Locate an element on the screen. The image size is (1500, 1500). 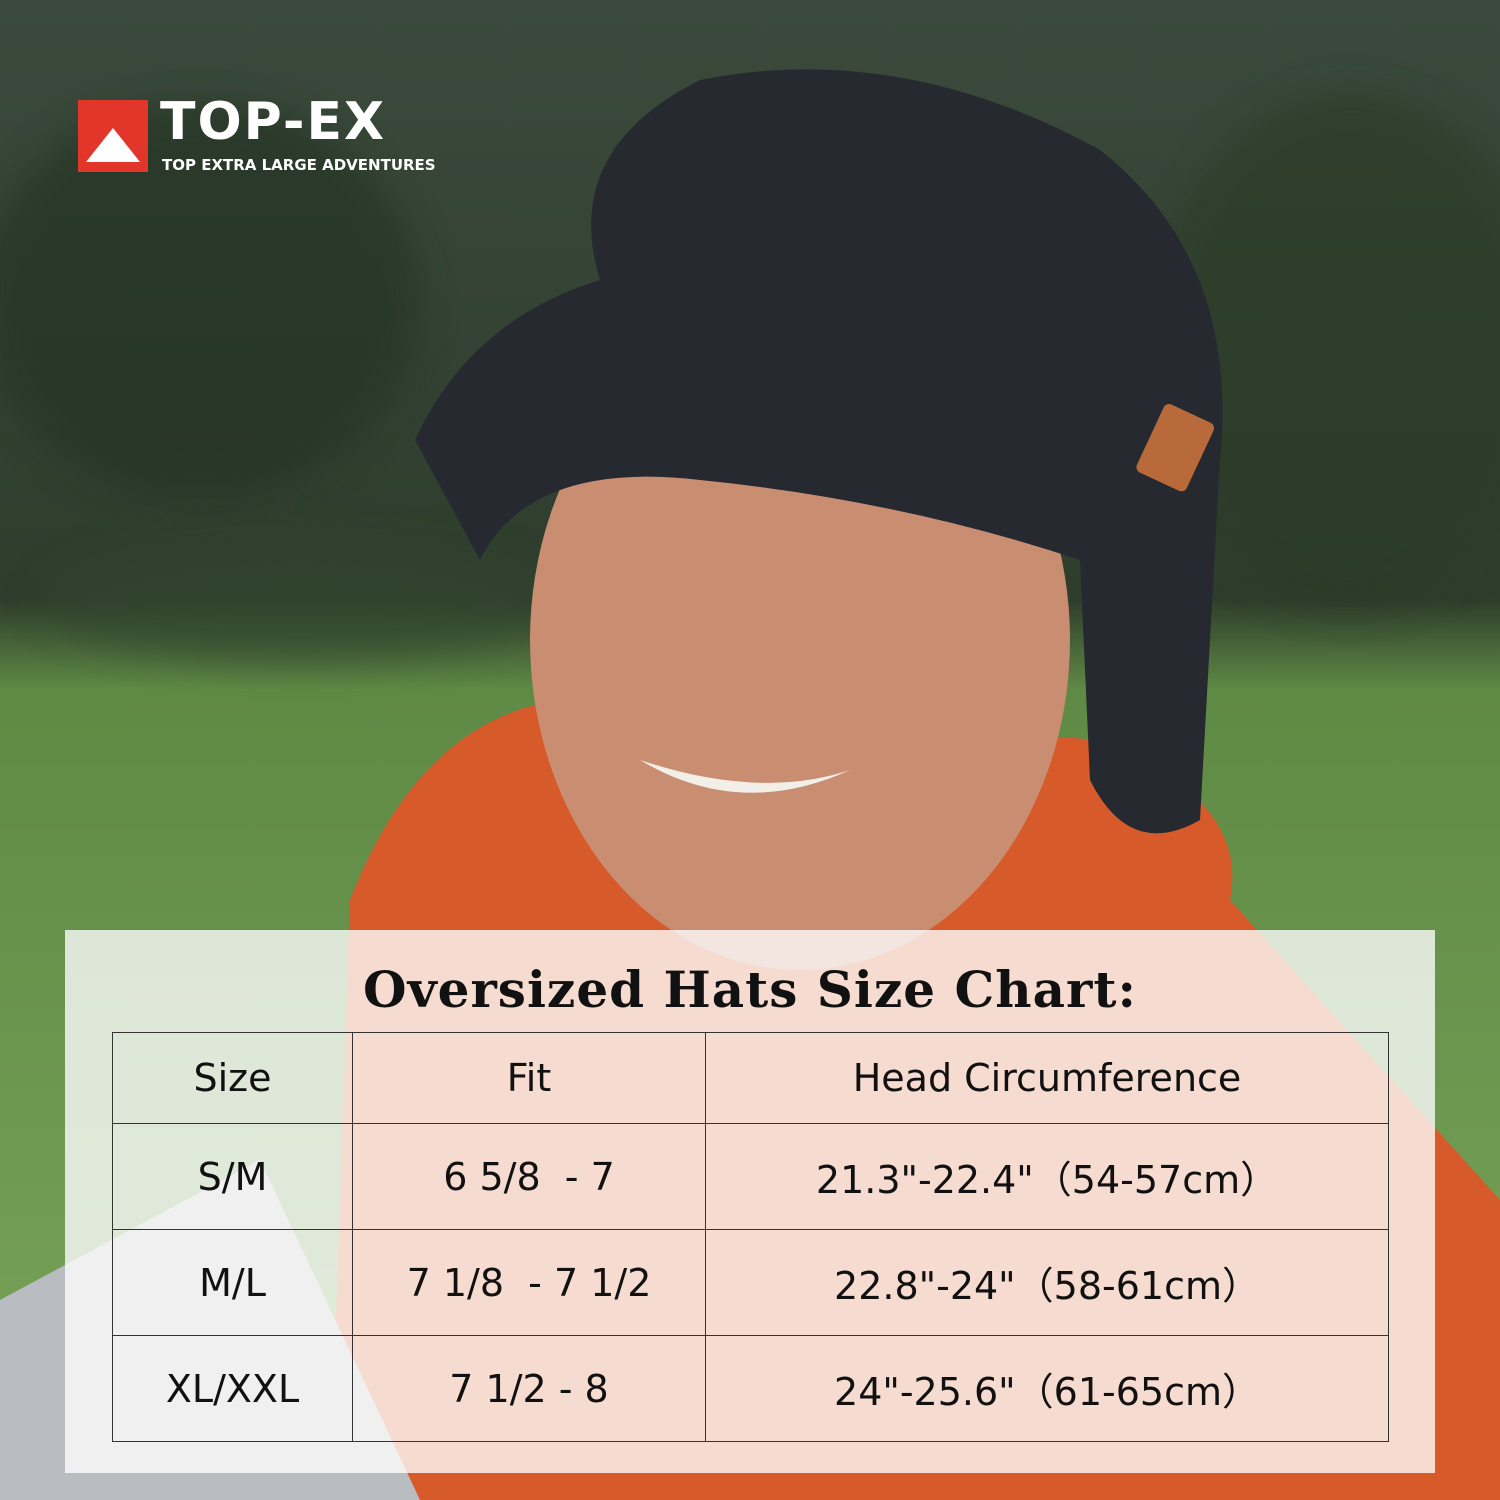
row: XL/XXL 7 1/2 - 8 24"-25.6"（61-65cm） is located at coordinates (750, 1388).